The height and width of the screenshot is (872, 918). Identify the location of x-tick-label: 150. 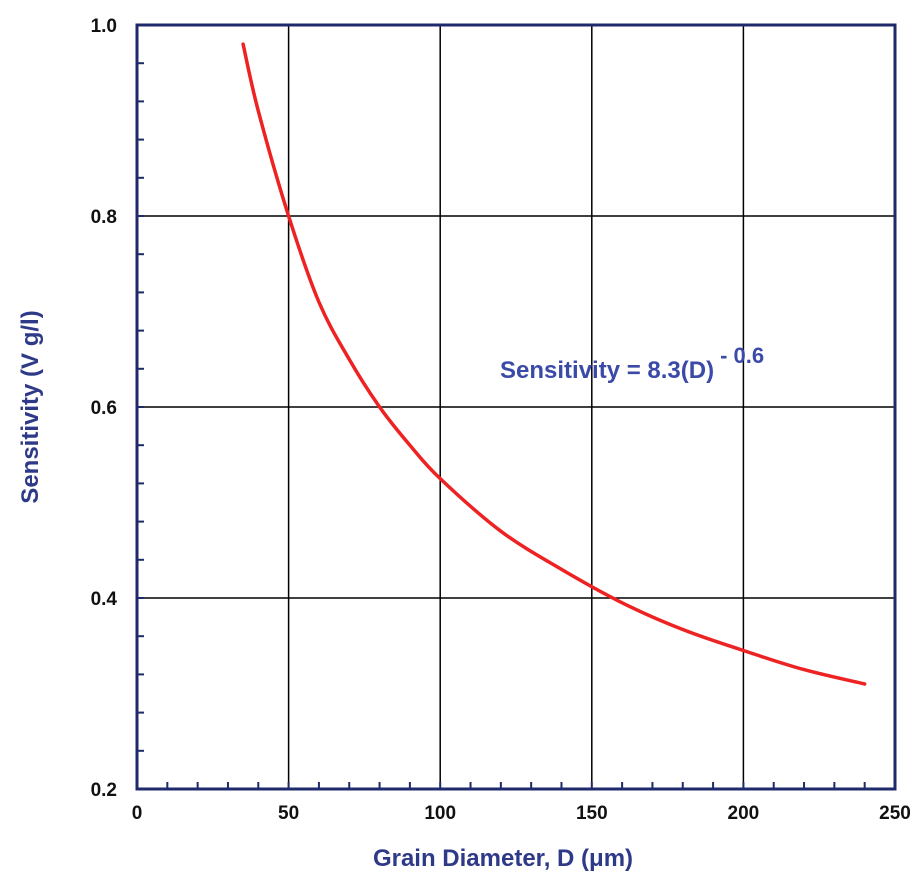
(592, 813).